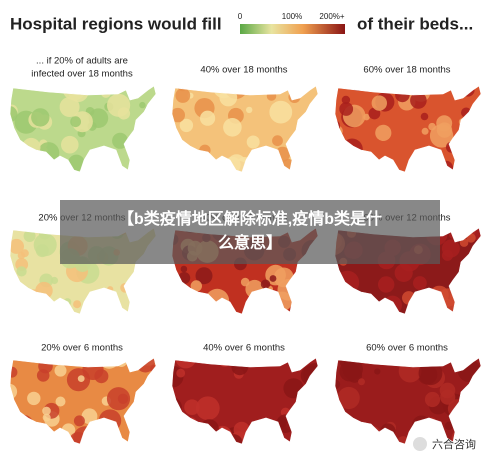 The image size is (500, 467). I want to click on panel-label: infected over 18 months, so click(82, 74).